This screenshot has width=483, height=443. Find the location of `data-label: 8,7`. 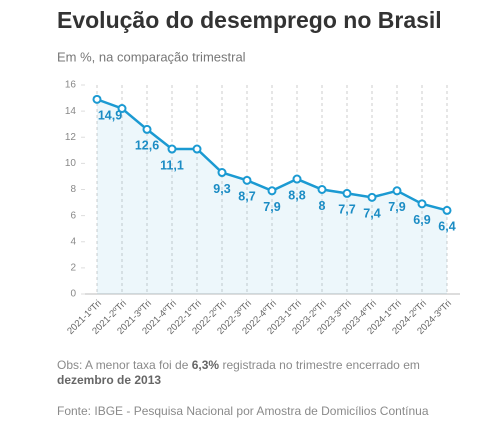

data-label: 8,7 is located at coordinates (246, 197).